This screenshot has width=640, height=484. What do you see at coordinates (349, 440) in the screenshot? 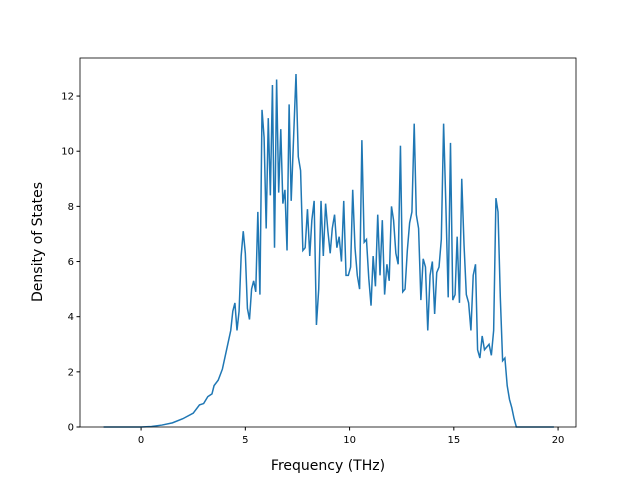
I see `x-tick-label: 10` at bounding box center [349, 440].